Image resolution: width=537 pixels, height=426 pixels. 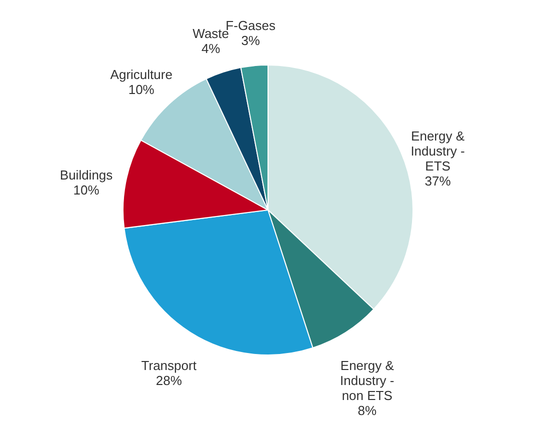 What do you see at coordinates (141, 74) in the screenshot?
I see `slice-label: Agriculture` at bounding box center [141, 74].